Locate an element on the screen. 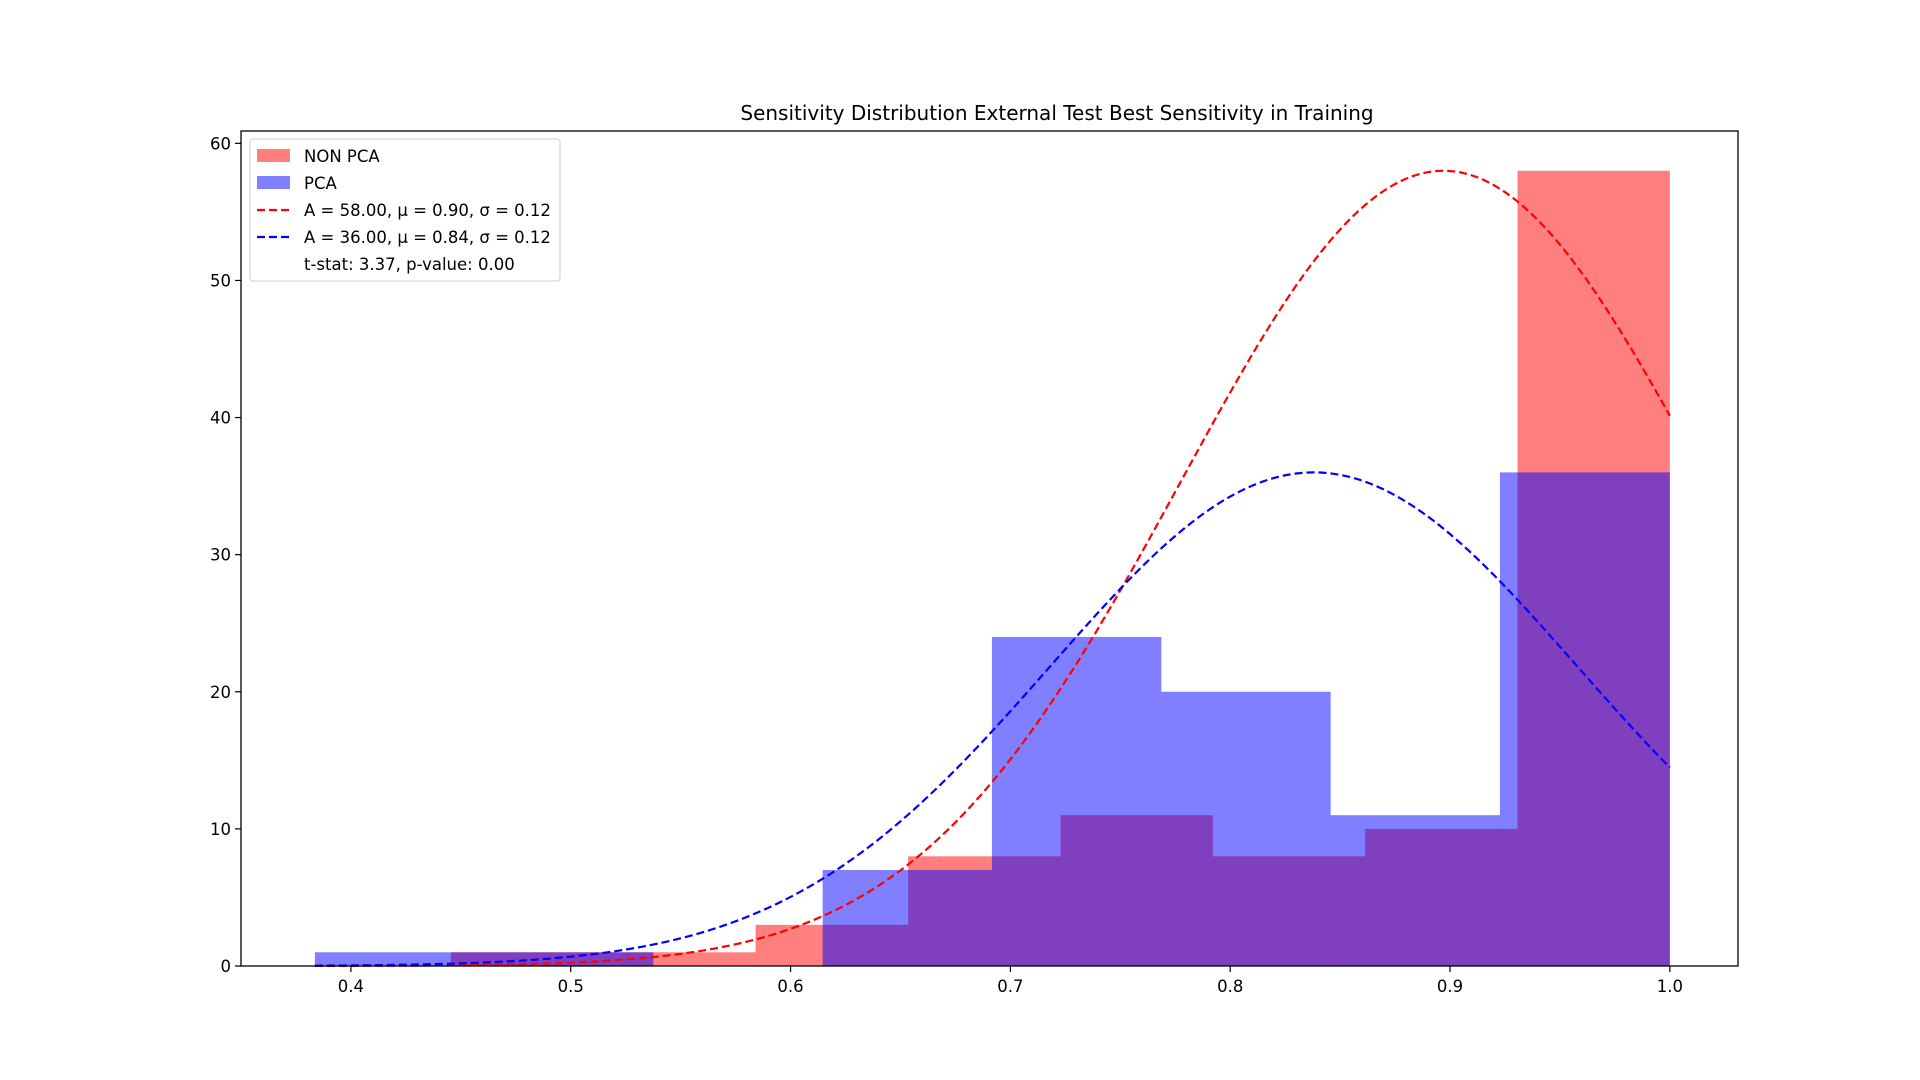  legend-swatch-pca is located at coordinates (273, 182).